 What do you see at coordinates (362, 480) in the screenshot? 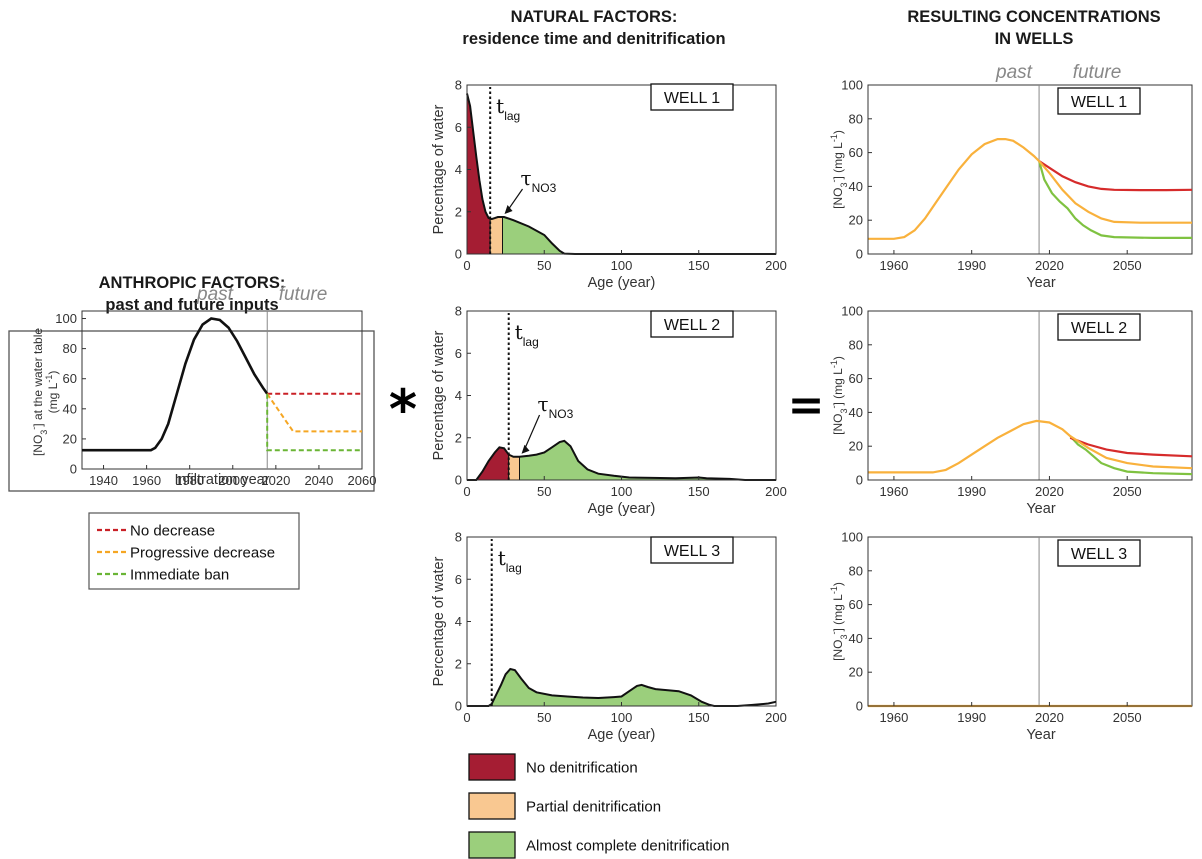
I see `x-tick-label: 2060` at bounding box center [362, 480].